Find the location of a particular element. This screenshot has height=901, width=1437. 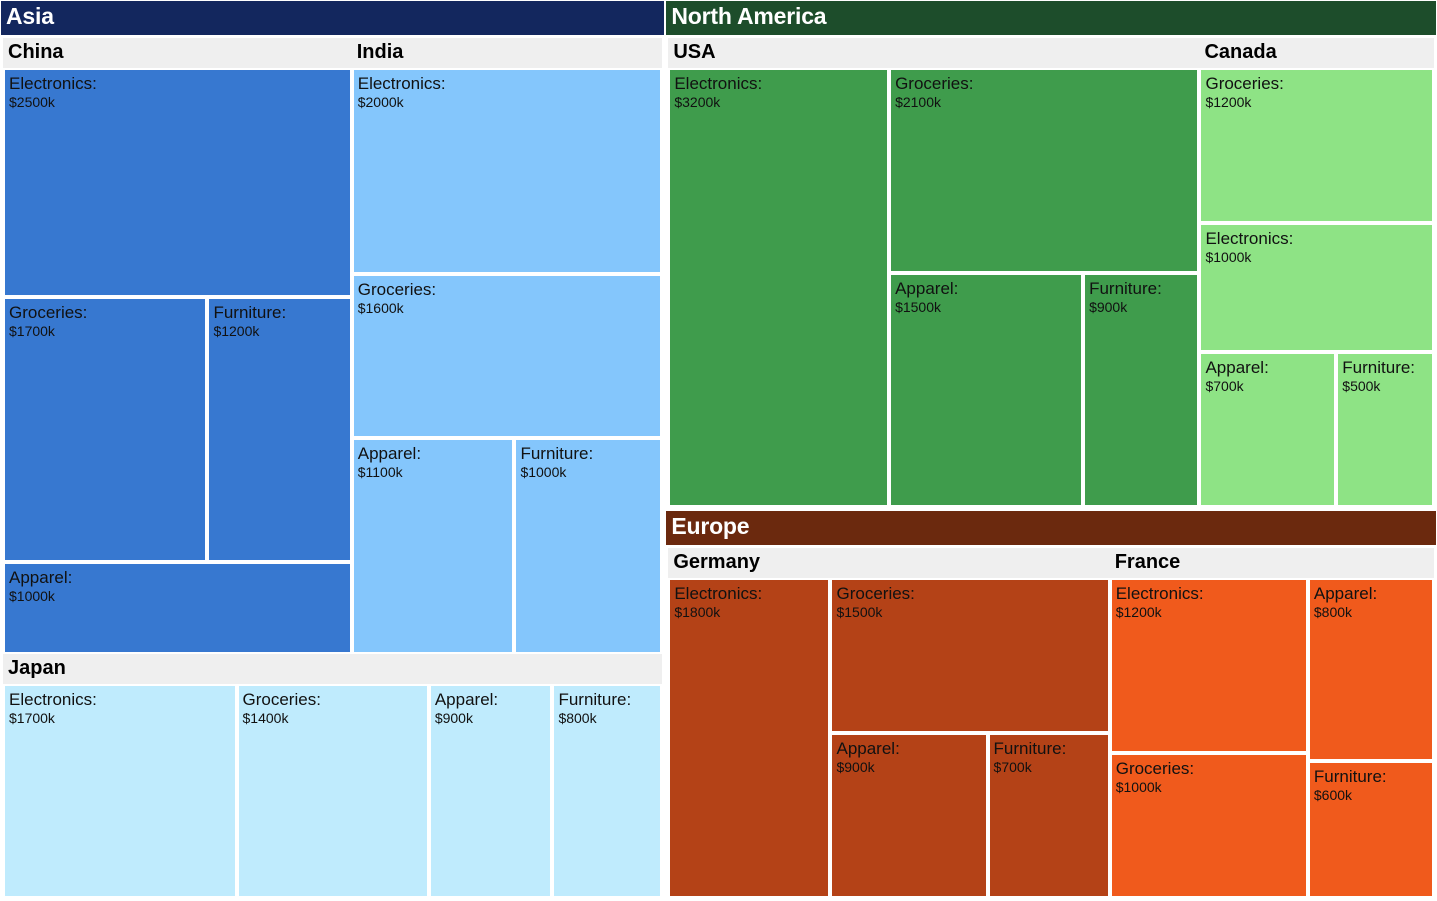

country-label: India is located at coordinates (380, 52).